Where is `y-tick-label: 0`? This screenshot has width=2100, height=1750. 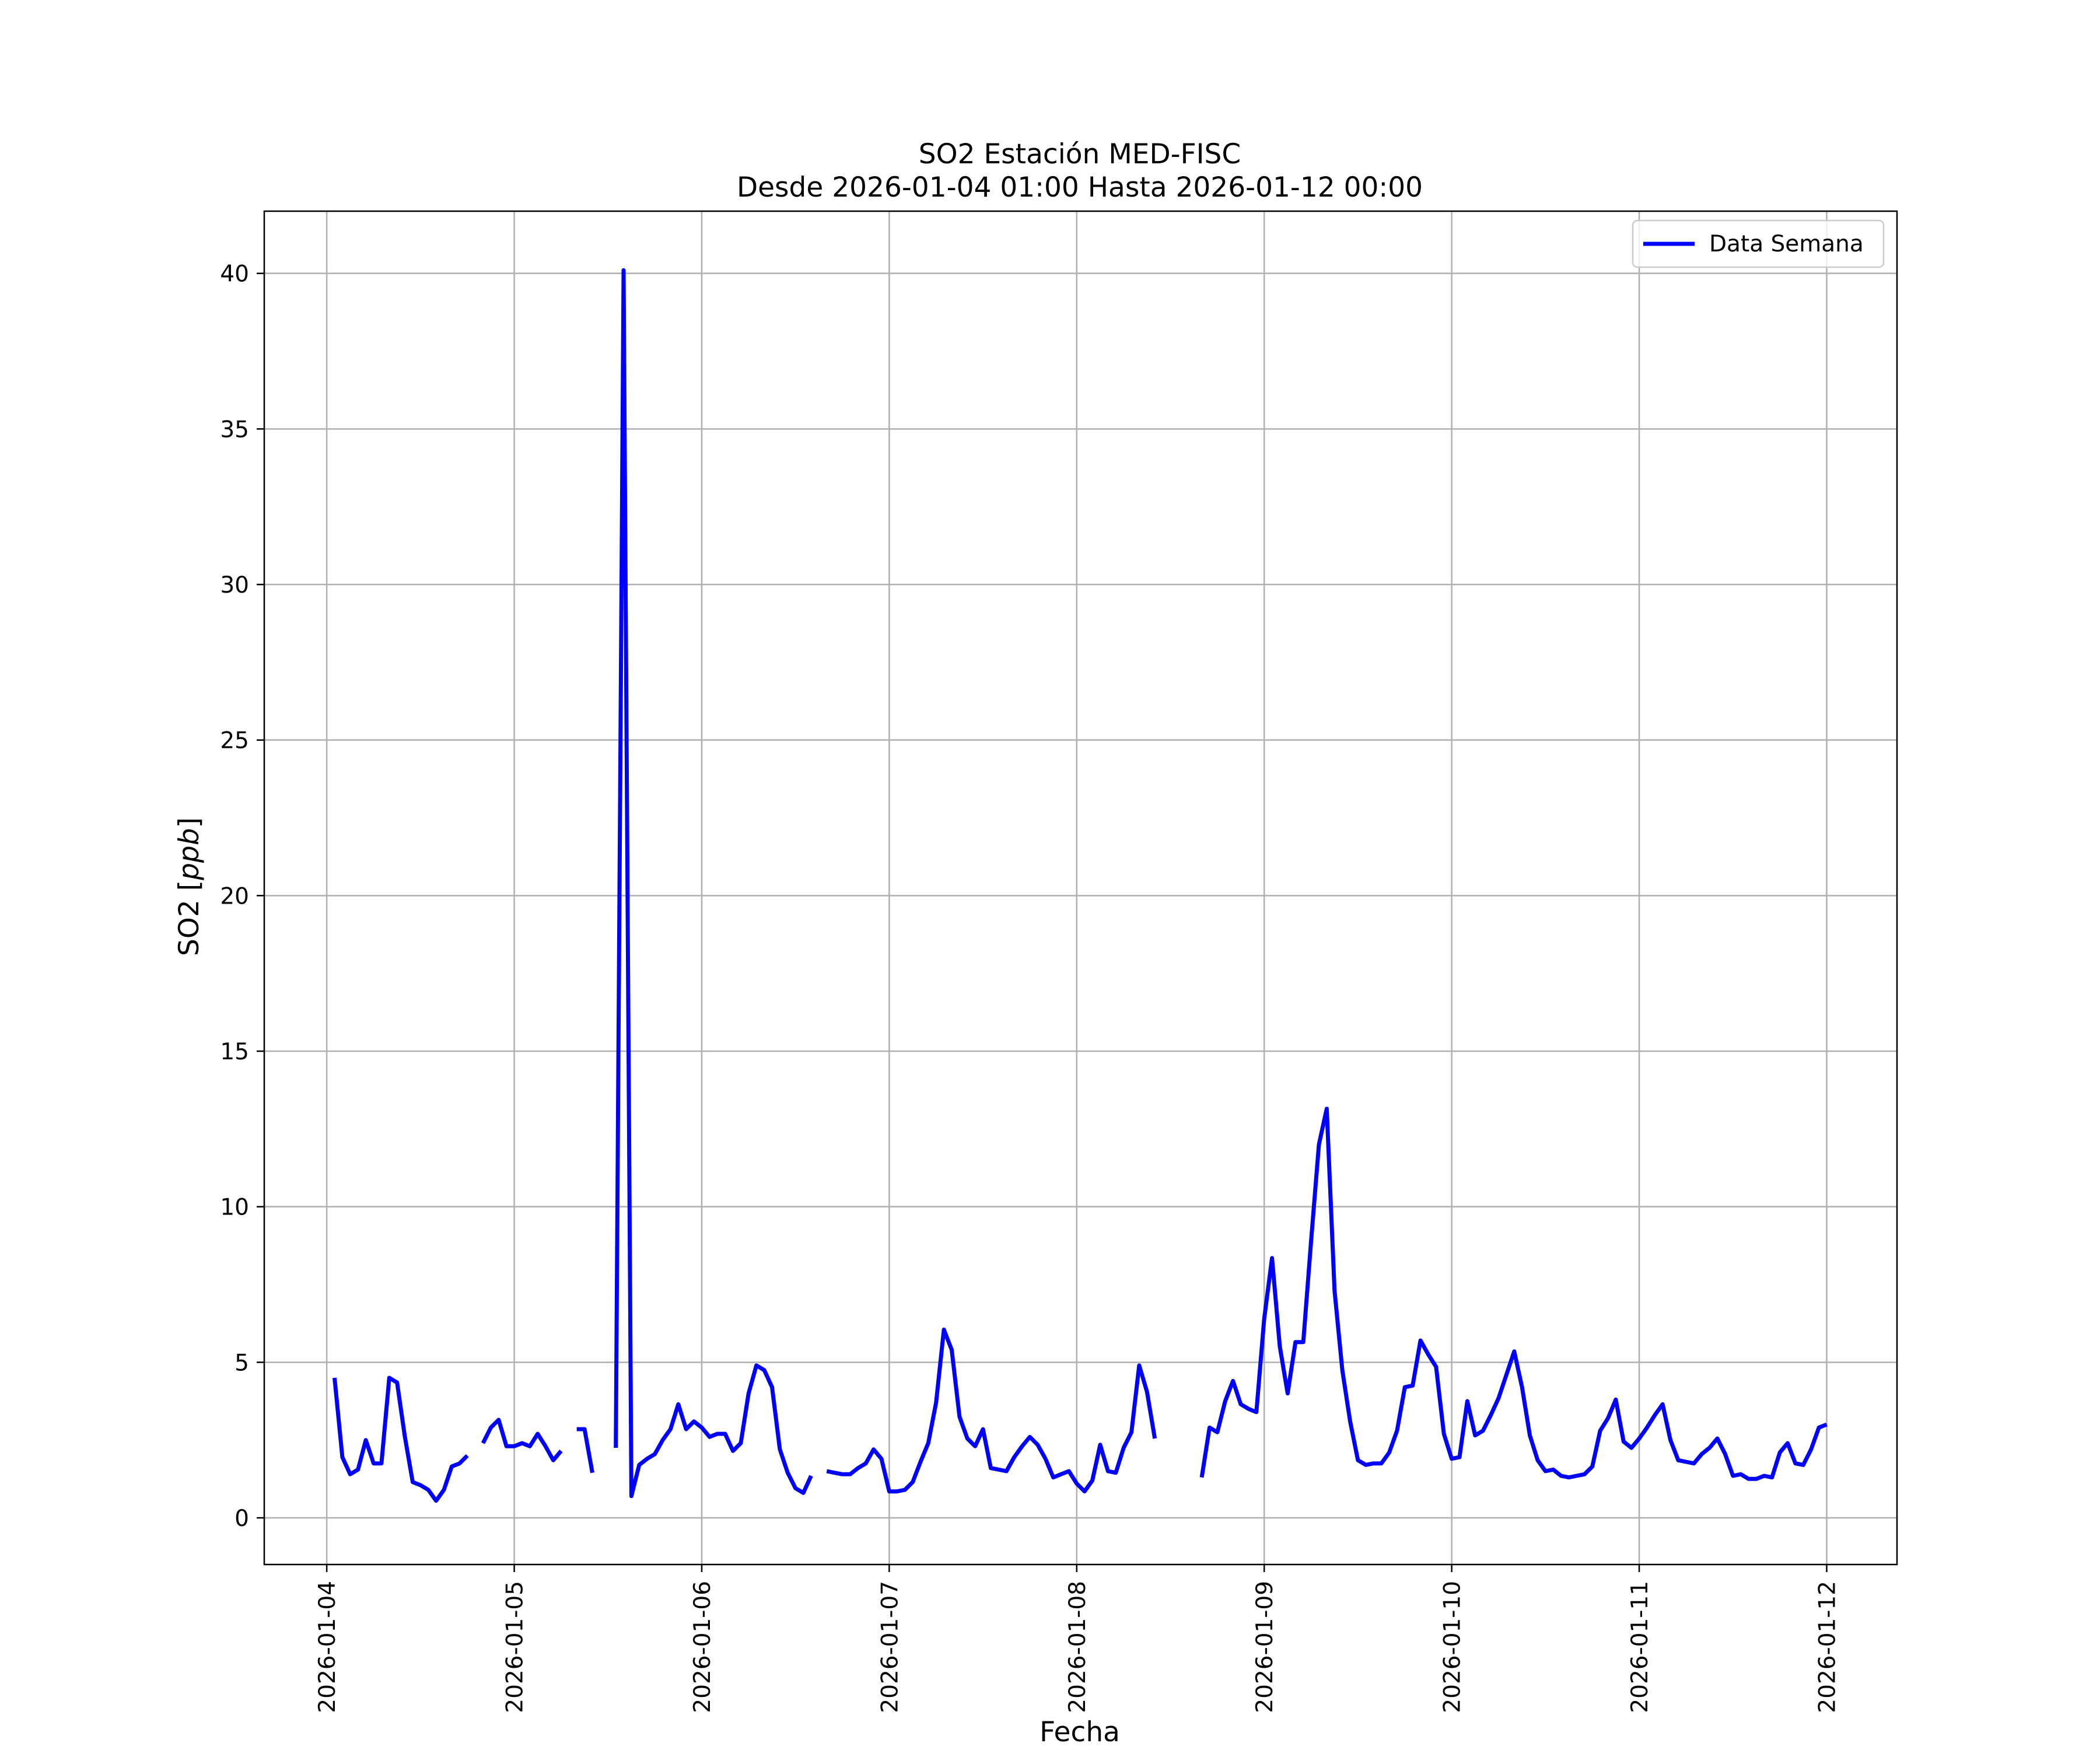
y-tick-label: 0 is located at coordinates (242, 1519).